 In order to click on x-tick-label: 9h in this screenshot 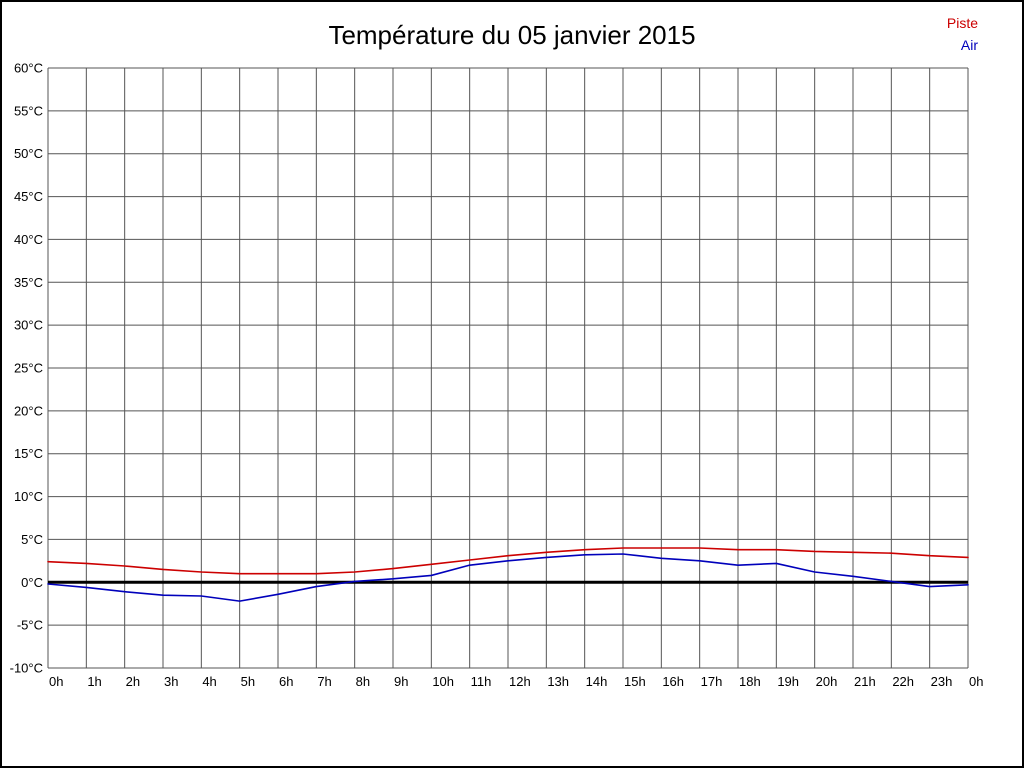, I will do `click(401, 681)`.